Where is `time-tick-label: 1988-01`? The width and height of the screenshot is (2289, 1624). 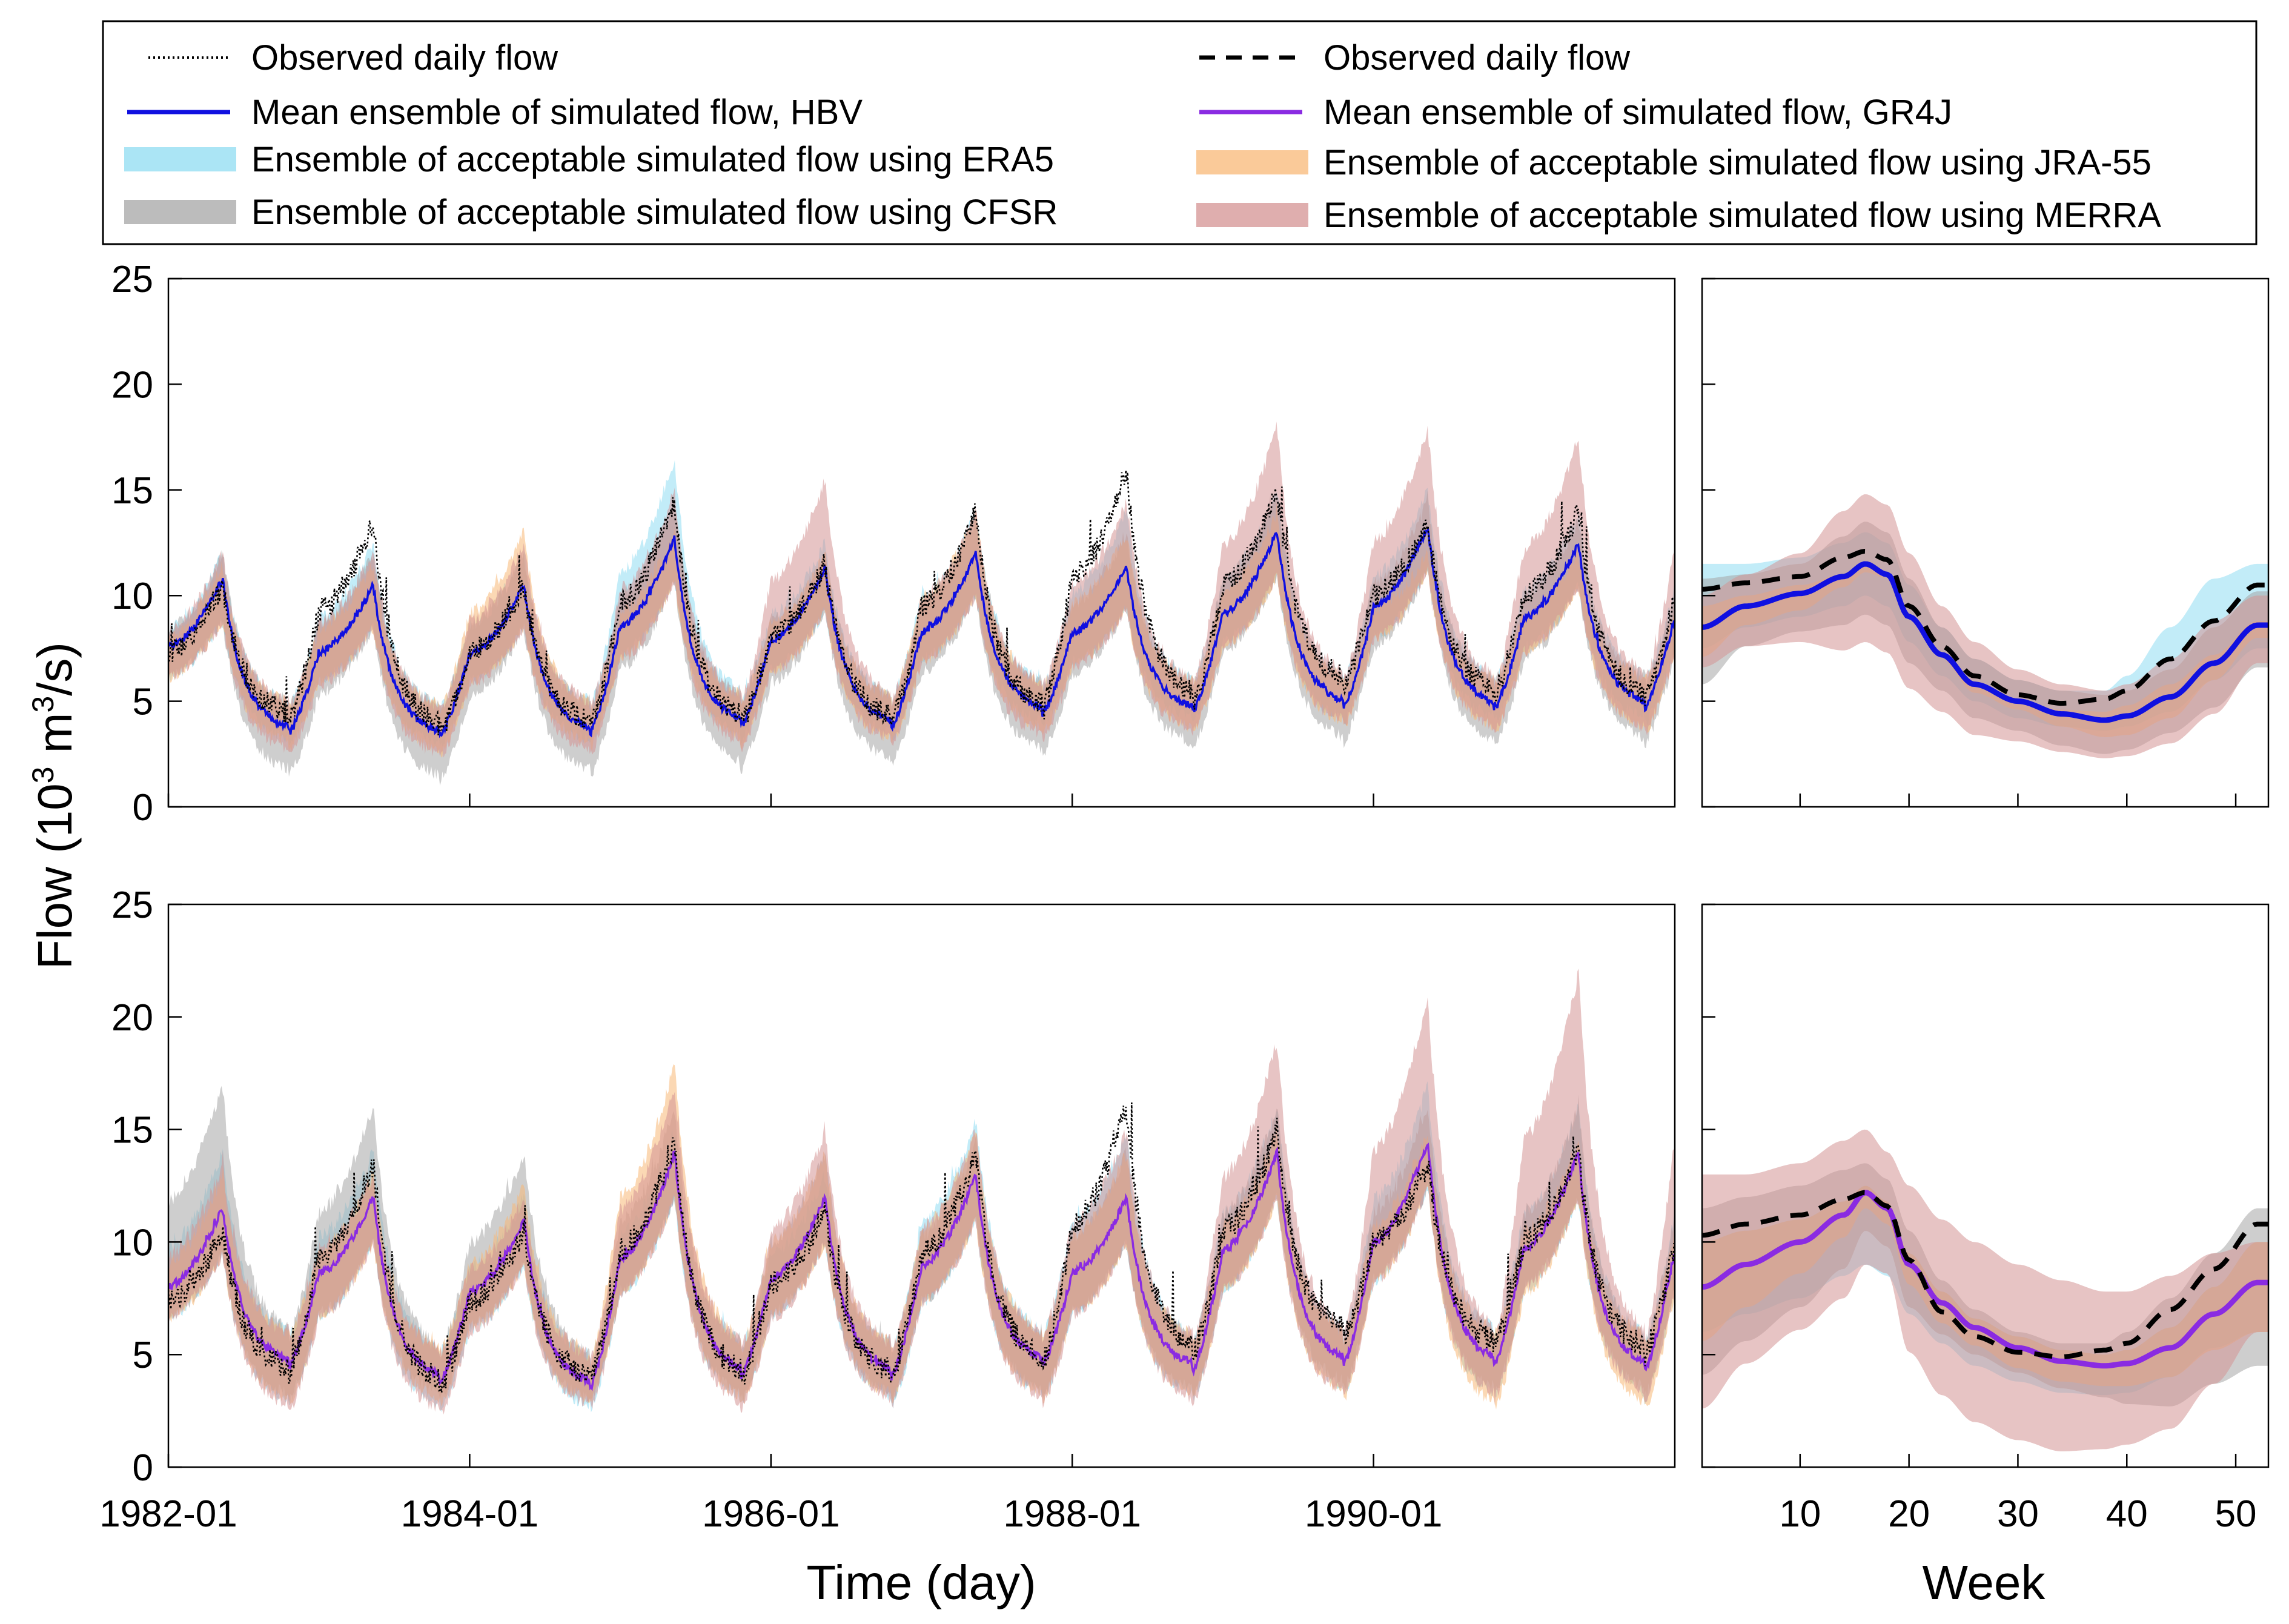
time-tick-label: 1988-01 is located at coordinates (1072, 1514).